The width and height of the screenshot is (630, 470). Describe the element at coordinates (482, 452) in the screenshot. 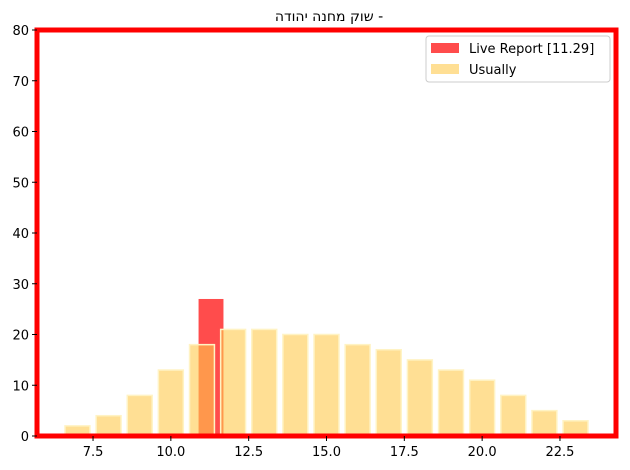

I see `x-tick-label: 20.0` at that location.